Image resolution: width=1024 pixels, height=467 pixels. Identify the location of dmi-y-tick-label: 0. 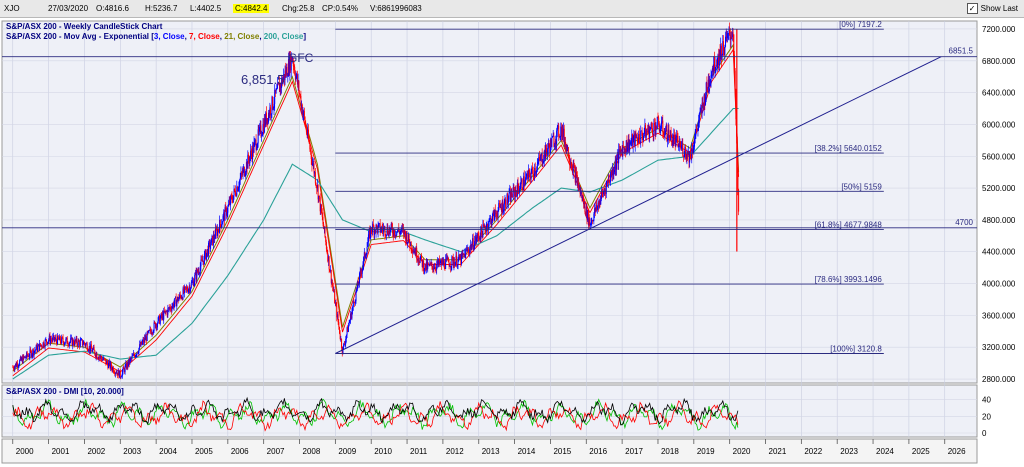
(984, 433).